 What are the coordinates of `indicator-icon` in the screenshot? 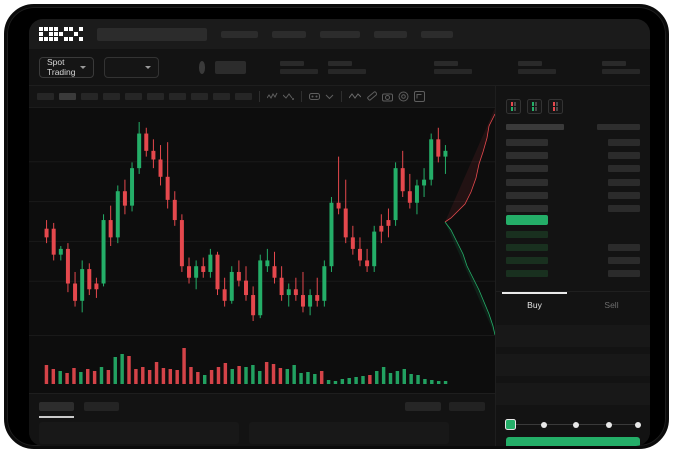 It's located at (272, 96).